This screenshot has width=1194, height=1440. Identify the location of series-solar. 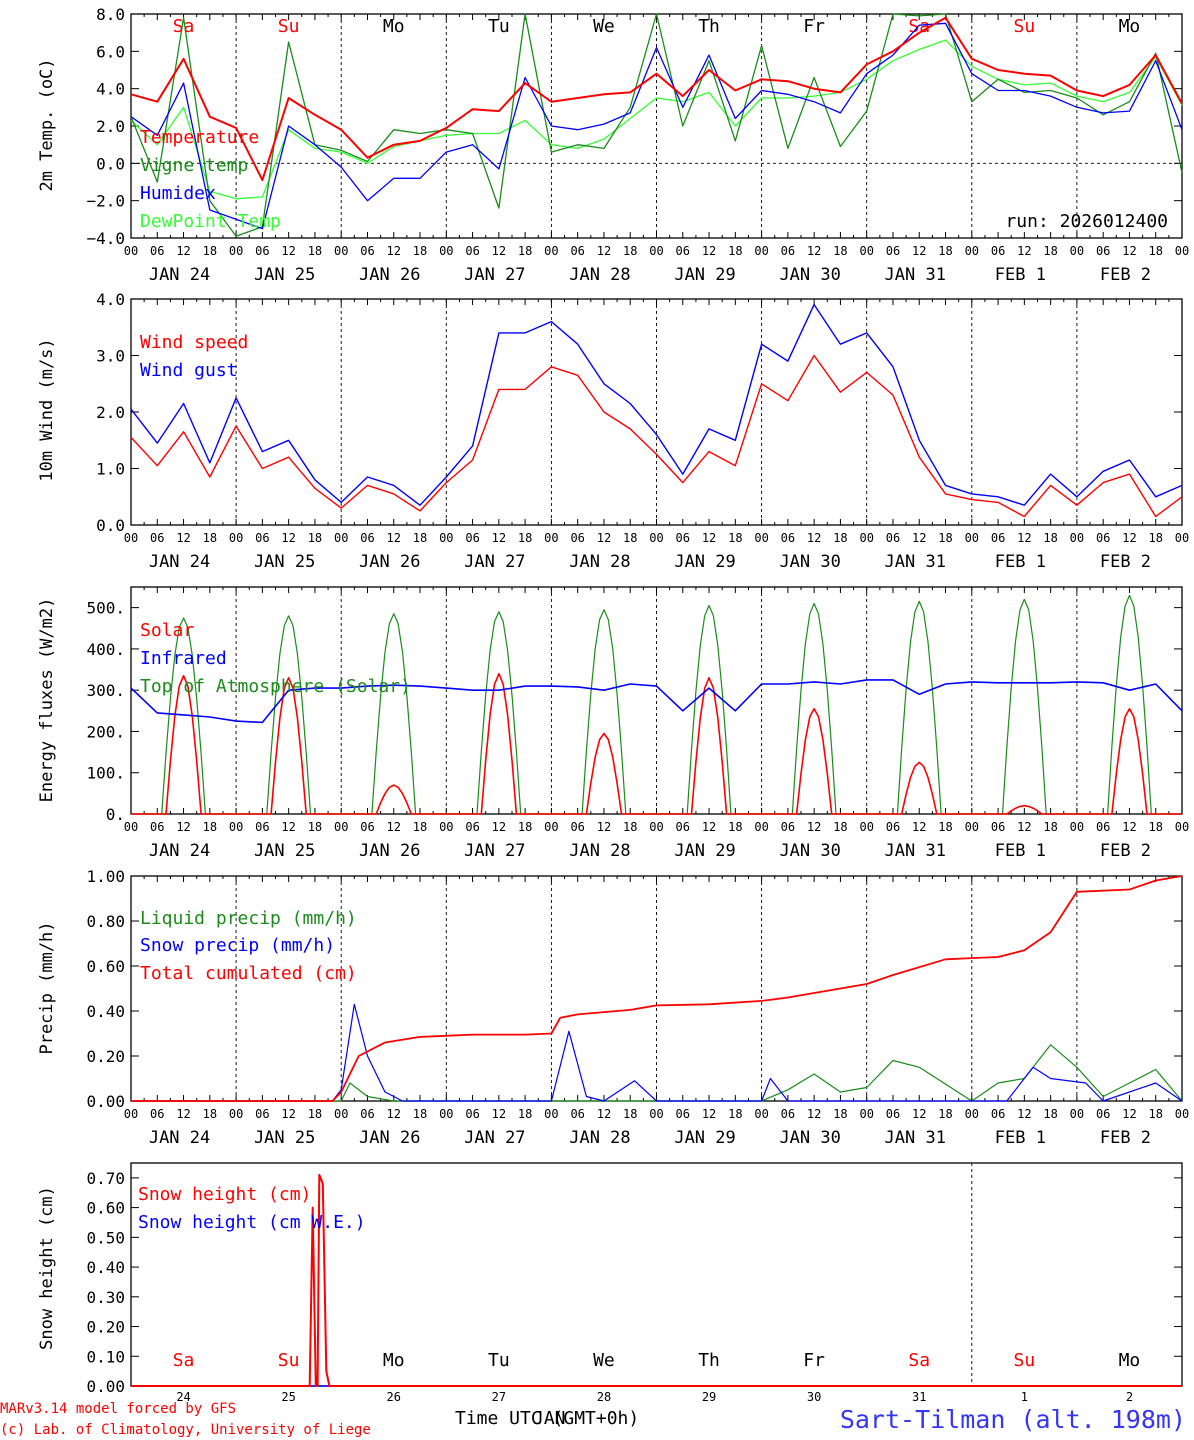
(656, 743).